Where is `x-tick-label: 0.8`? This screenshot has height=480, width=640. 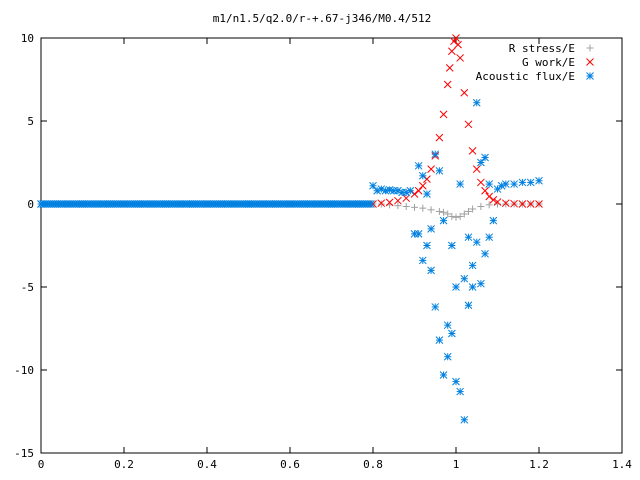
x-tick-label: 0.8 is located at coordinates (373, 464).